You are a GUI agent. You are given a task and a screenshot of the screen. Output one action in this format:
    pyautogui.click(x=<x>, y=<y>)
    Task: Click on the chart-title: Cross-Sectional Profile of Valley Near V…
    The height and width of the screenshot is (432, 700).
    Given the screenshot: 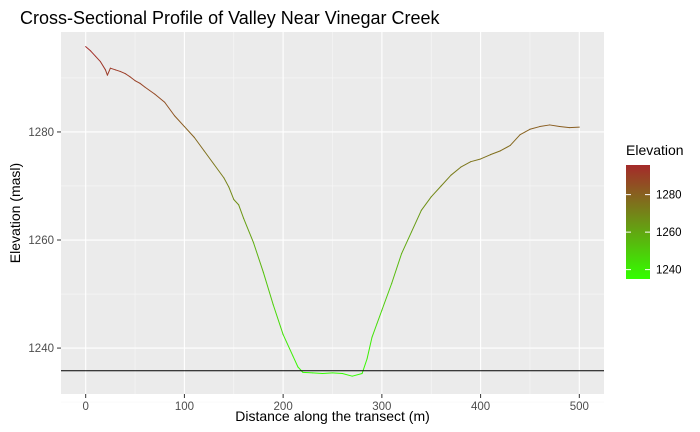 What is the action you would take?
    pyautogui.click(x=230, y=18)
    